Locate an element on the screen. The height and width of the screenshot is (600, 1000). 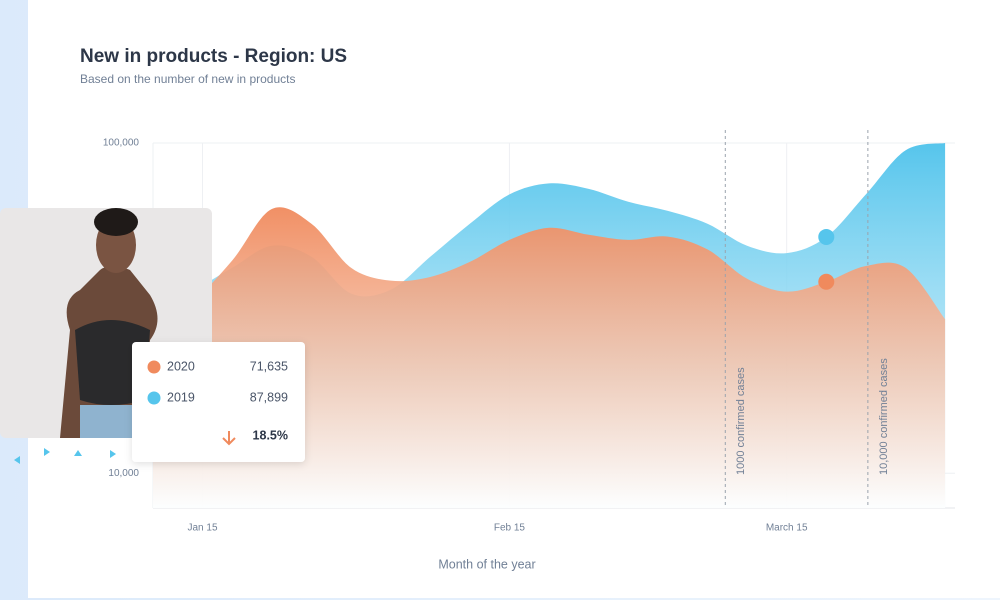
figure-jeans is located at coordinates (107, 421).